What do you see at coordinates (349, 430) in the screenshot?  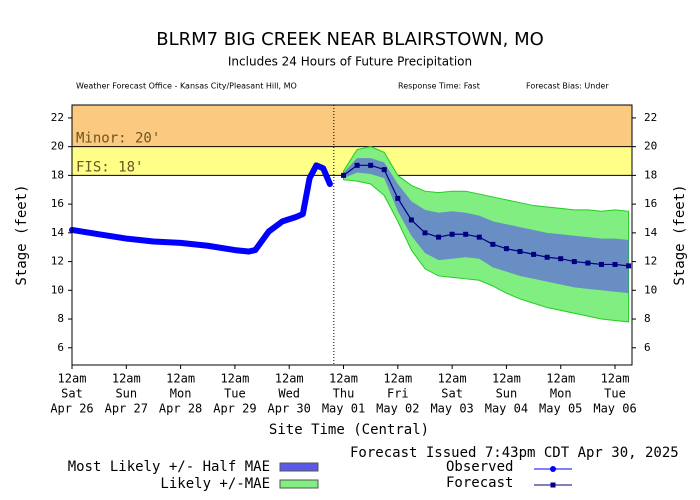 I see `x-axis-label: Site Time (Central)` at bounding box center [349, 430].